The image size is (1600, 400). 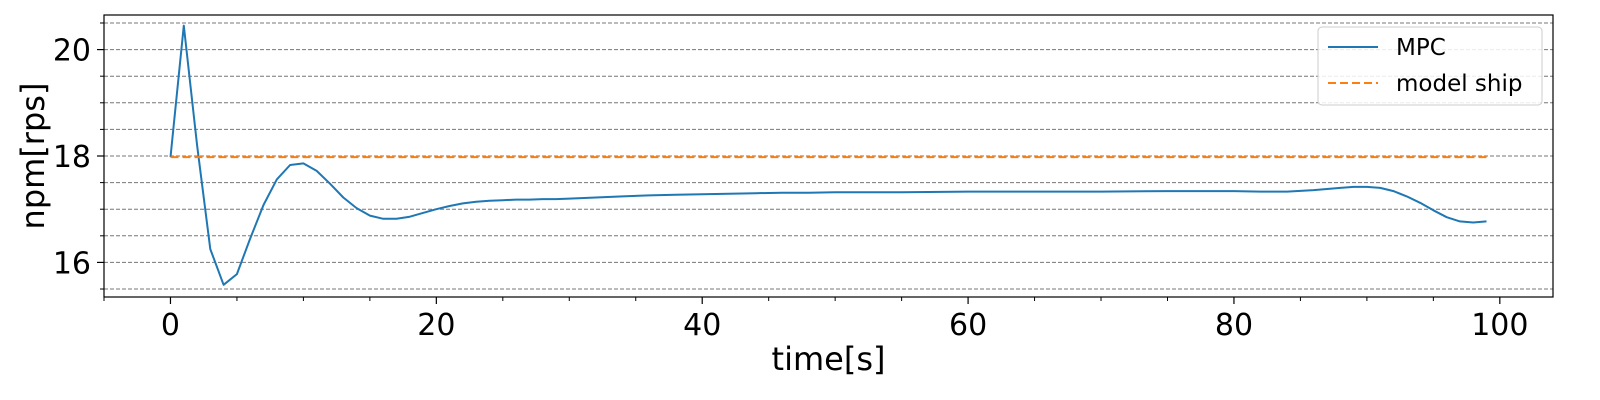 What do you see at coordinates (1459, 84) in the screenshot?
I see `legend-label-model-ship: model ship` at bounding box center [1459, 84].